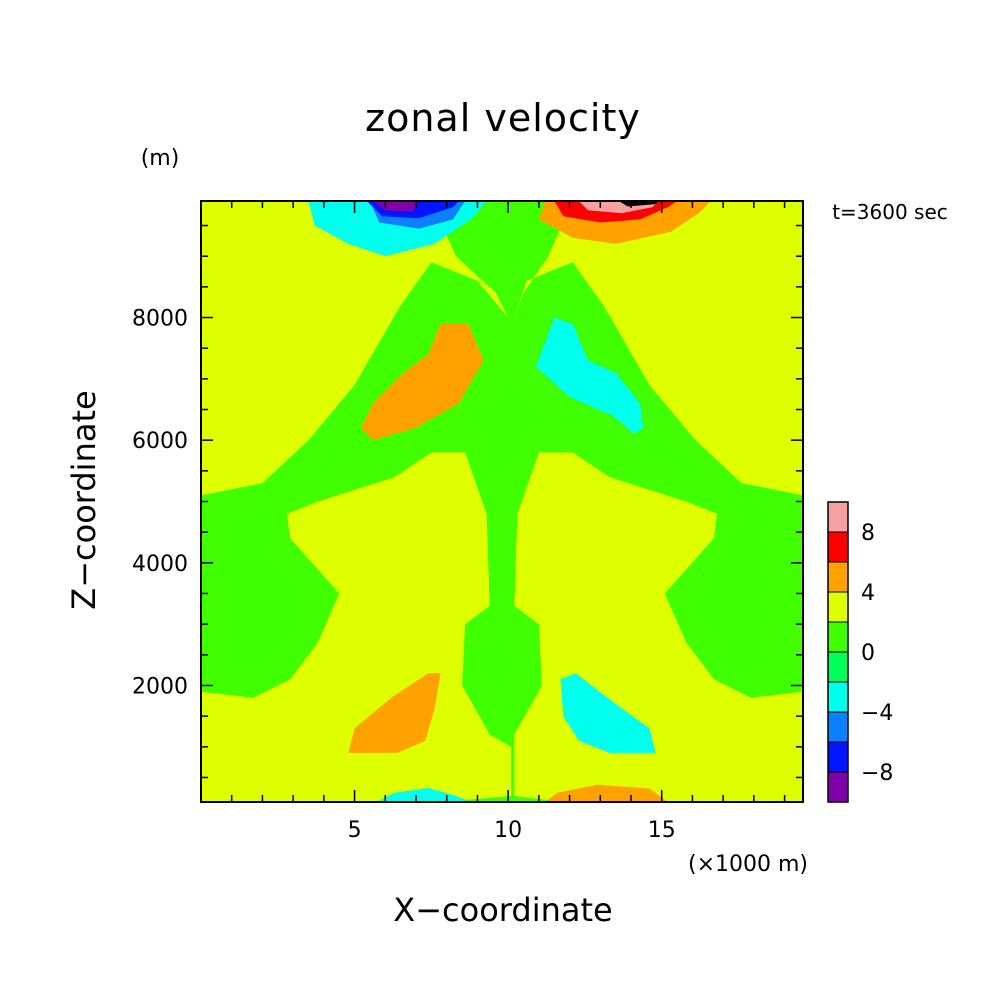  What do you see at coordinates (877, 773) in the screenshot?
I see `colorbar-tick-label: −8` at bounding box center [877, 773].